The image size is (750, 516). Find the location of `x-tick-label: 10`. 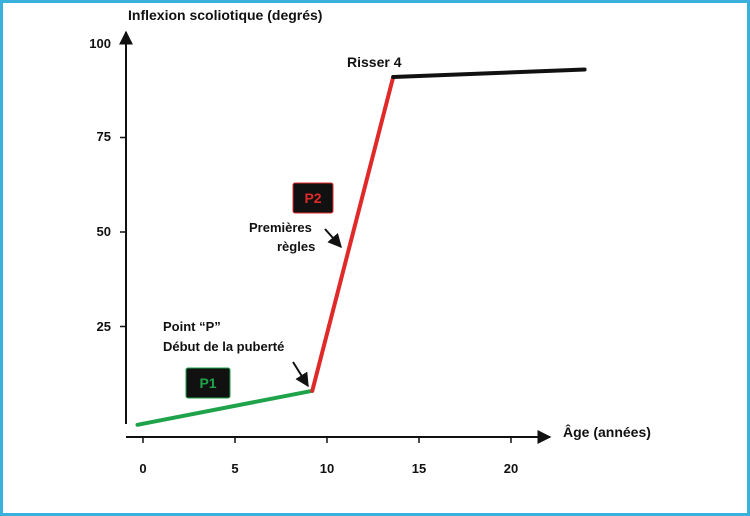

x-tick-label: 10 is located at coordinates (327, 468).